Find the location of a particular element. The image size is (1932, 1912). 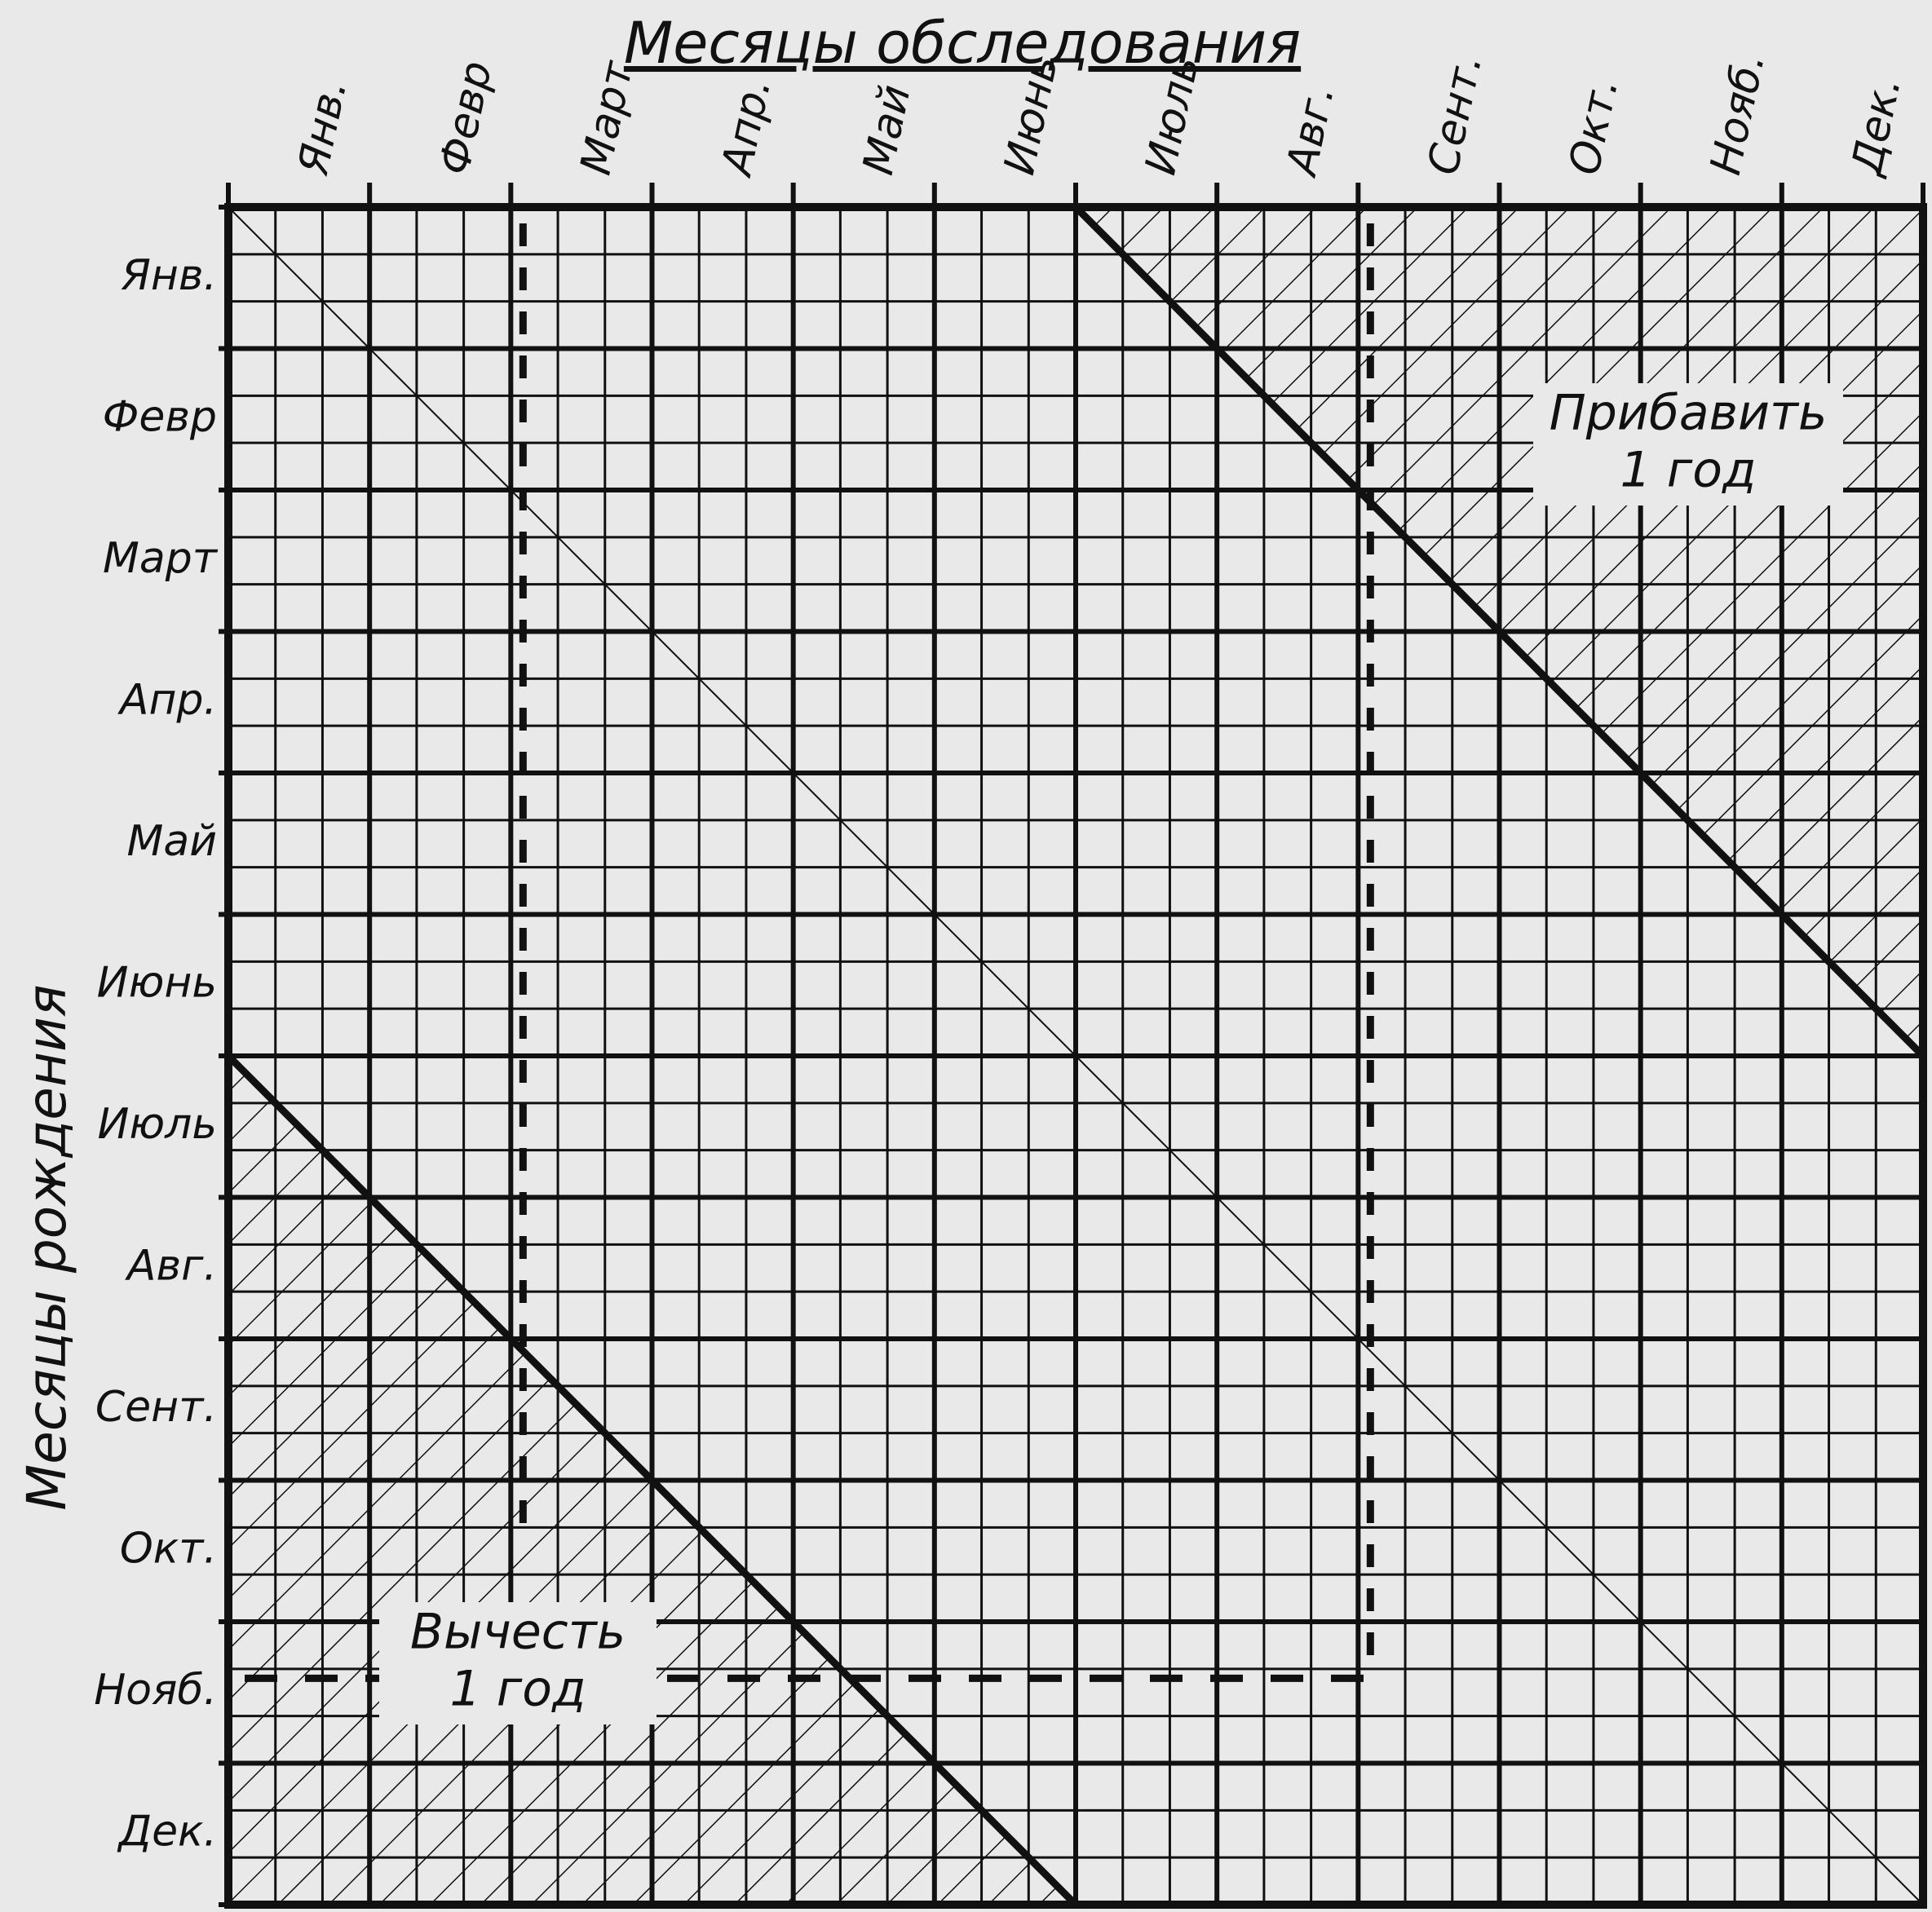

row-label: Февр is located at coordinates (160, 416).